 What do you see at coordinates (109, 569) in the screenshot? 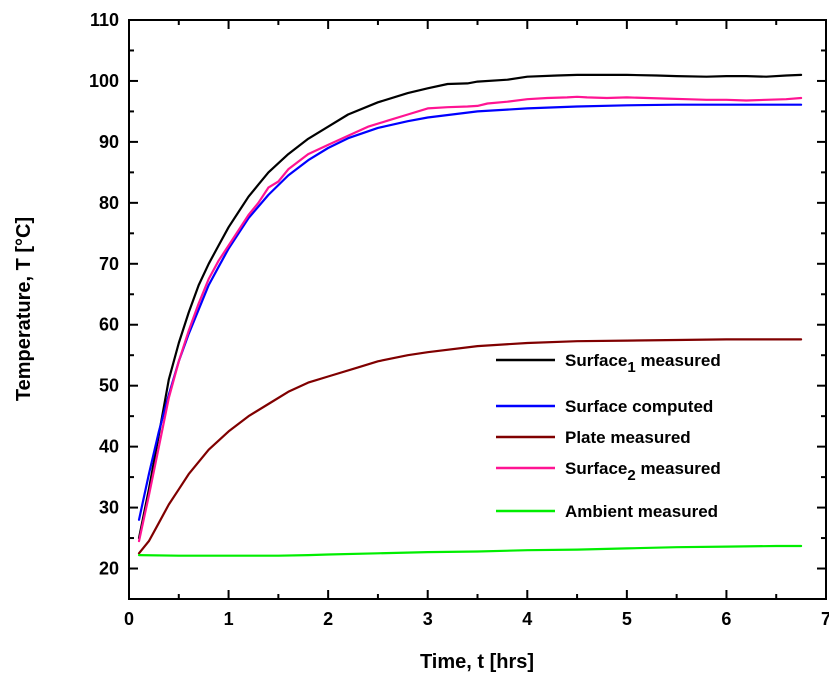
I see `y-tick-label: 20` at bounding box center [109, 569].